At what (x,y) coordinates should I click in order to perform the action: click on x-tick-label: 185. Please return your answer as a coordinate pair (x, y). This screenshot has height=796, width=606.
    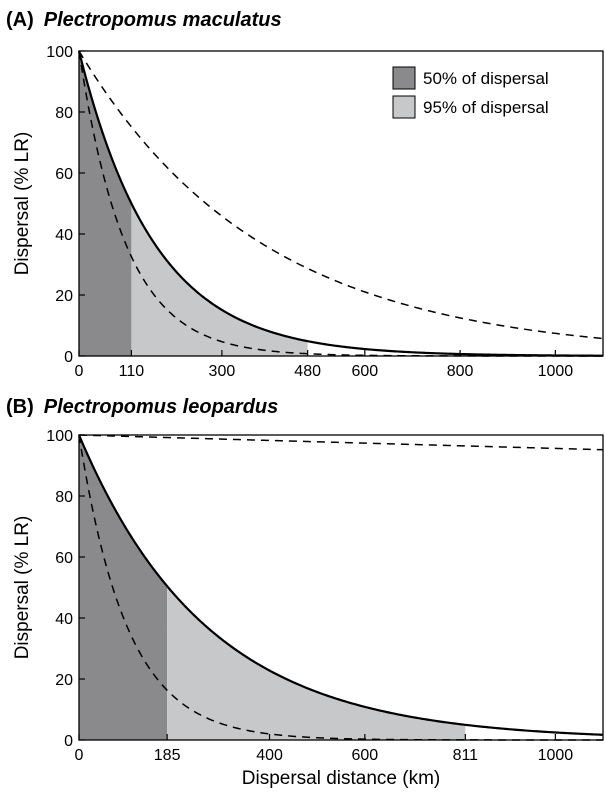
    Looking at the image, I should click on (167, 755).